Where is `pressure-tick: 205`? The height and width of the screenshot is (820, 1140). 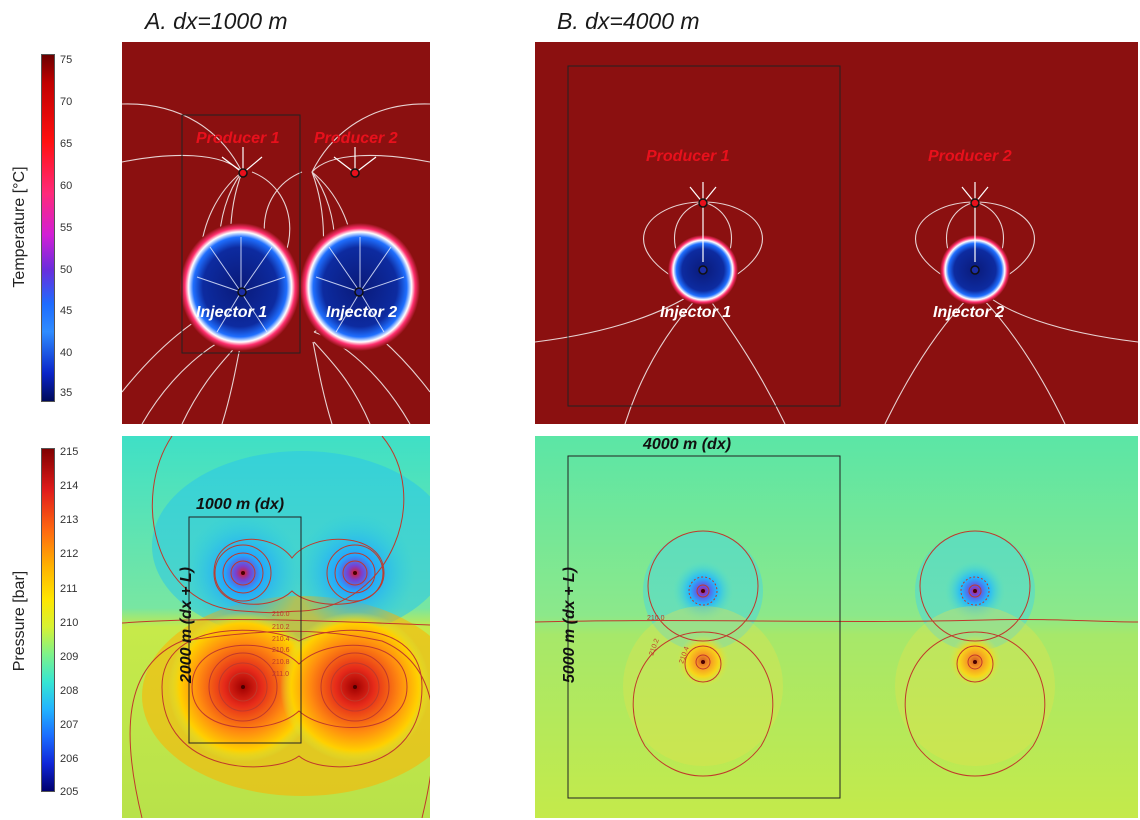 pressure-tick: 205 is located at coordinates (69, 792).